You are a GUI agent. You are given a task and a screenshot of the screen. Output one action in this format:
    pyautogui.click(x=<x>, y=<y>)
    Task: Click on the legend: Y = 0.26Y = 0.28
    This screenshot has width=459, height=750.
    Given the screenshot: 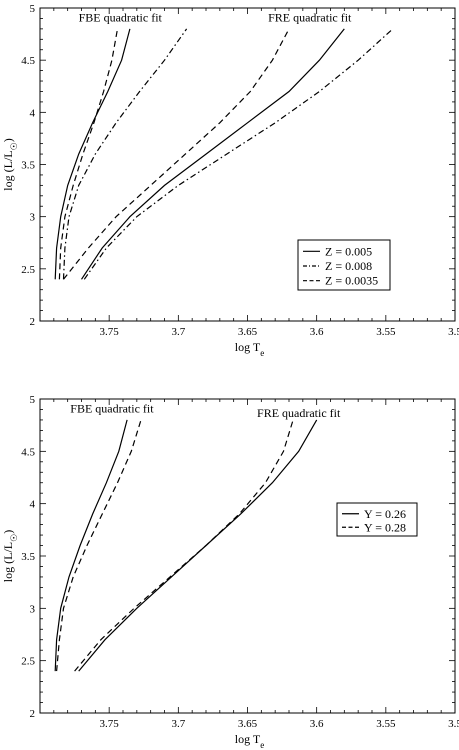 What is the action you would take?
    pyautogui.click(x=377, y=519)
    